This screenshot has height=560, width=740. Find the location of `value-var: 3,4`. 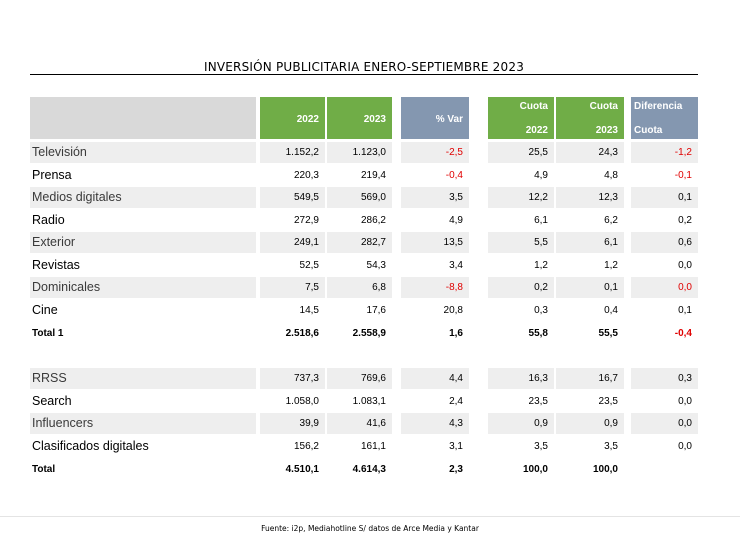

value-var: 3,4 is located at coordinates (456, 265).